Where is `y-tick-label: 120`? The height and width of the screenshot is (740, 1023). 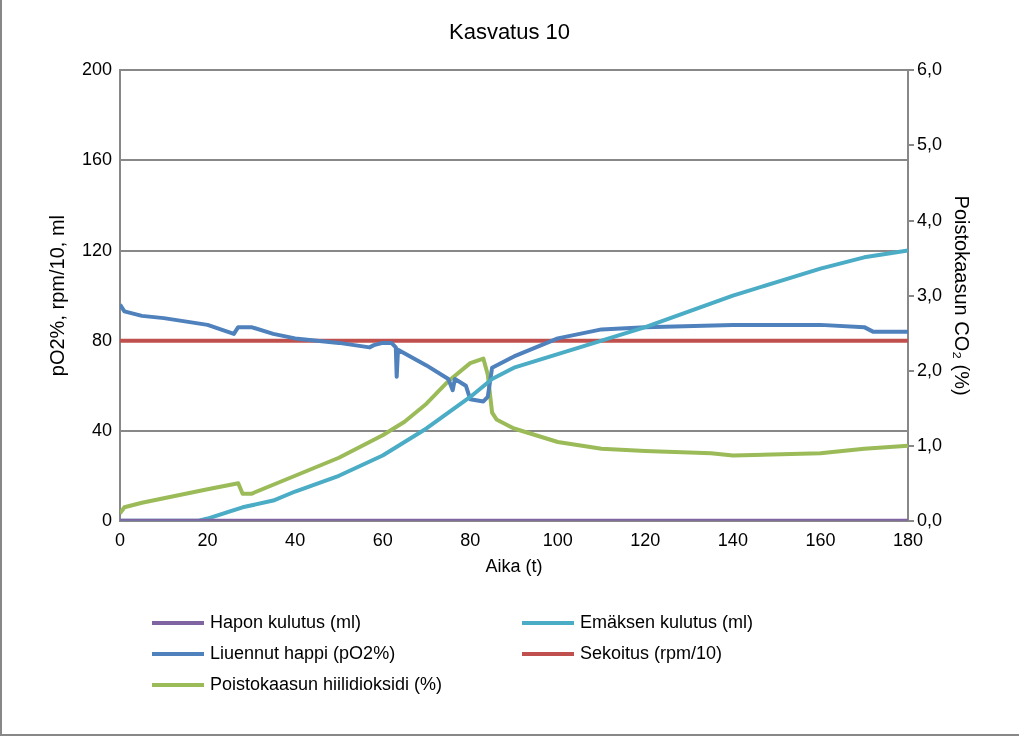
y-tick-label: 120 is located at coordinates (97, 249).